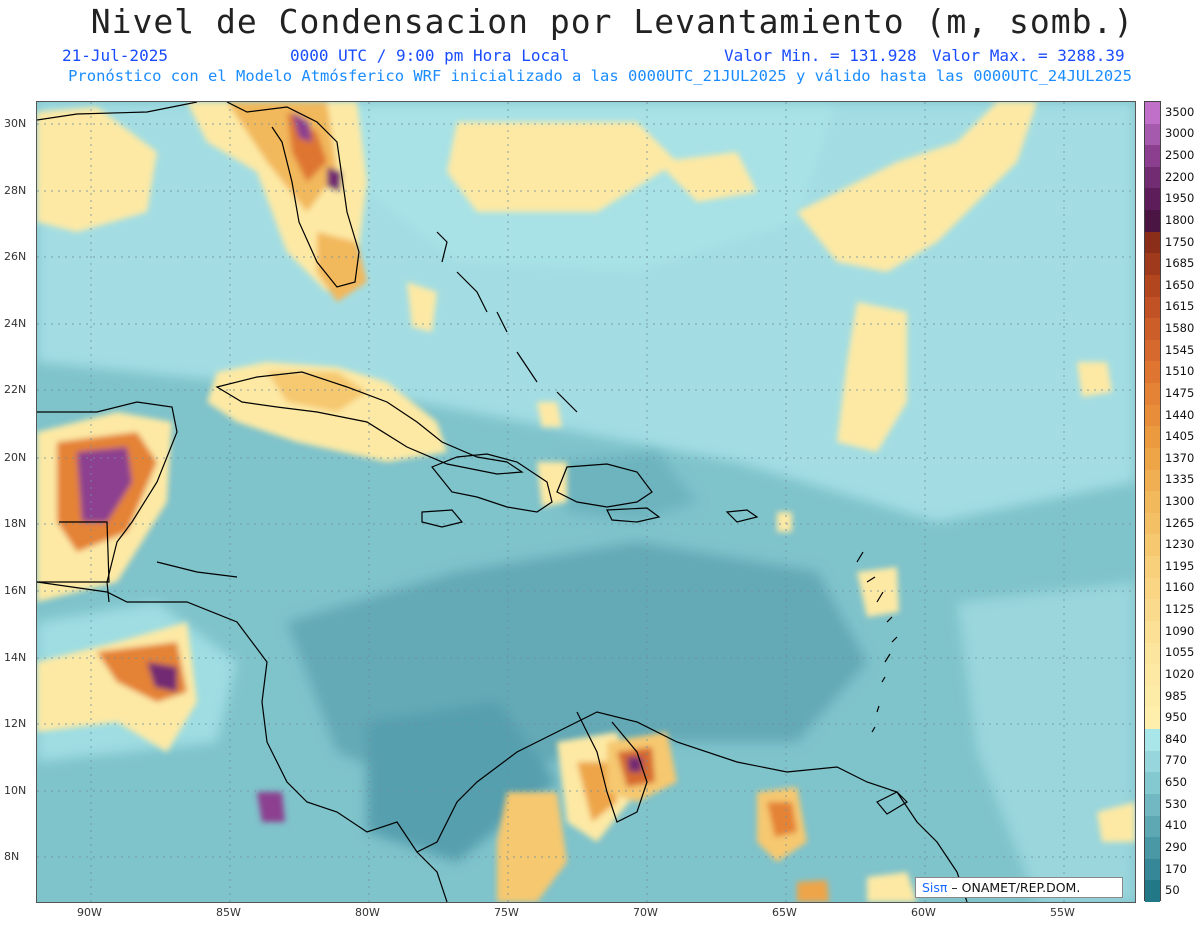 This screenshot has height=927, width=1200. Describe the element at coordinates (1180, 673) in the screenshot. I see `colorbar-label: 1020` at that location.